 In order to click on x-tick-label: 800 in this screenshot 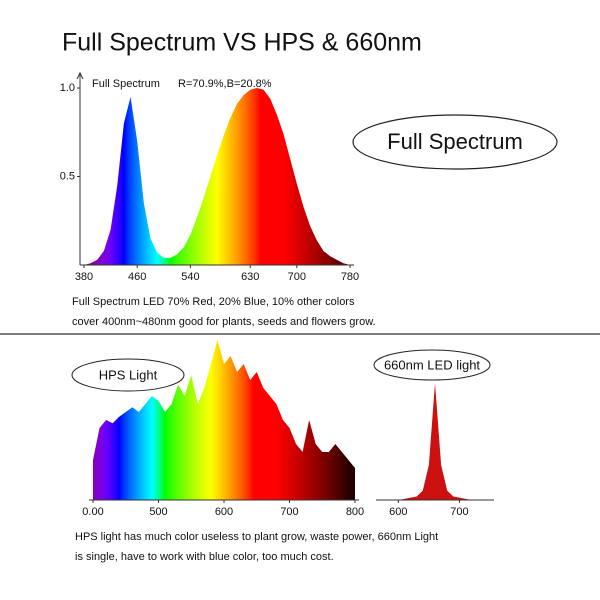, I will do `click(355, 512)`.